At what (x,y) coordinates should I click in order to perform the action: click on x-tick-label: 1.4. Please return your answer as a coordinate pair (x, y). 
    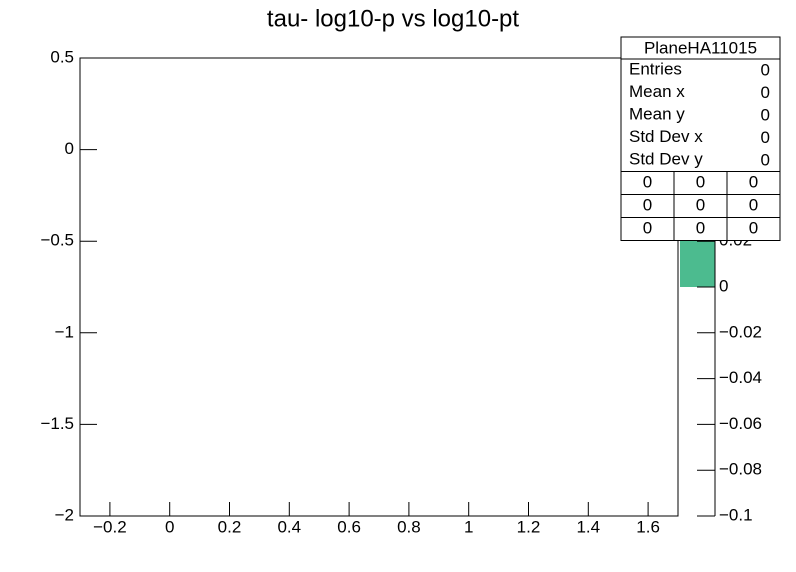
    Looking at the image, I should click on (588, 526).